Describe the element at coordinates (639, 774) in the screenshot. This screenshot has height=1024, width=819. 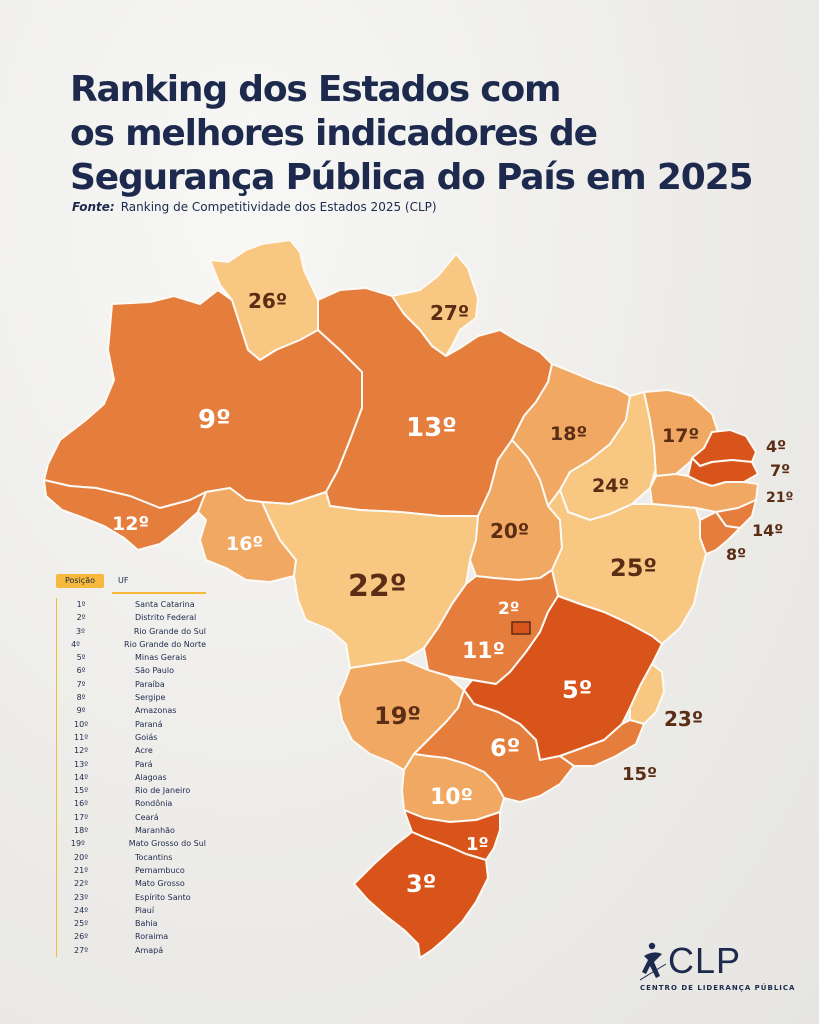
I see `rank-label-rj: 15º` at that location.